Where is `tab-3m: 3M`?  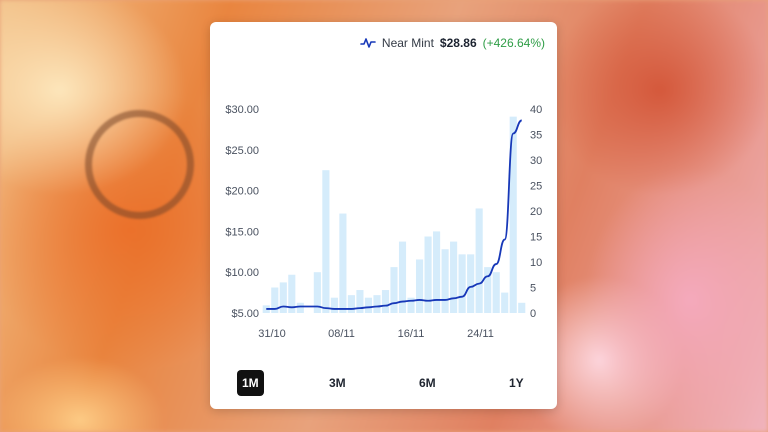
tab-3m: 3M is located at coordinates (337, 383).